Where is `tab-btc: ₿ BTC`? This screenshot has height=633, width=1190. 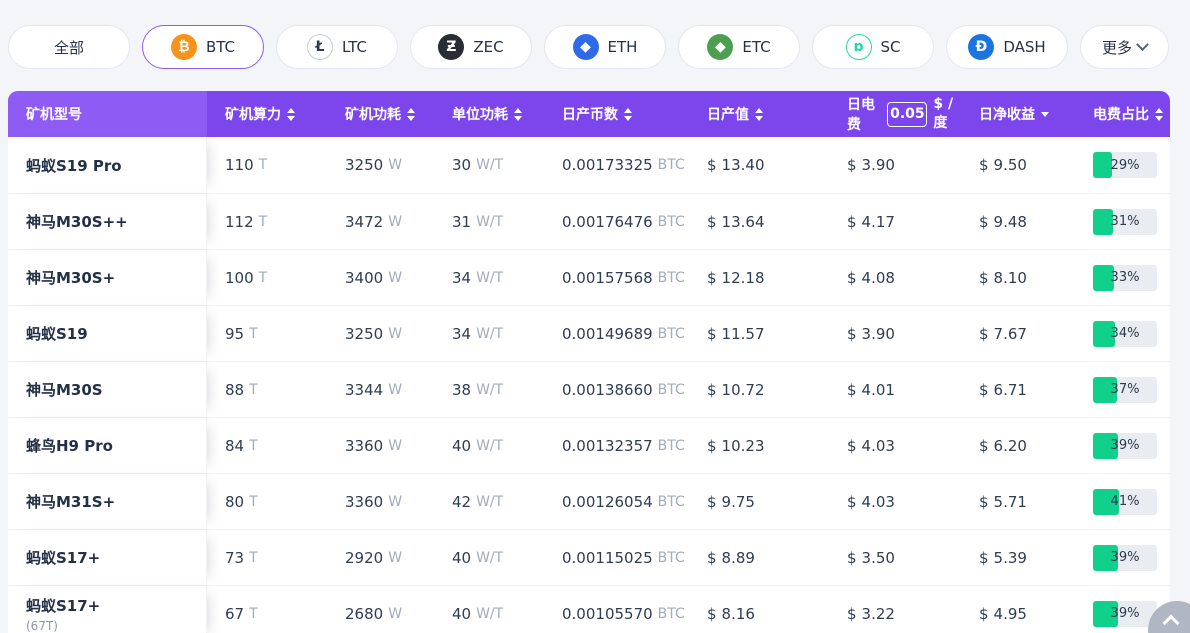
tab-btc: ₿ BTC is located at coordinates (203, 47).